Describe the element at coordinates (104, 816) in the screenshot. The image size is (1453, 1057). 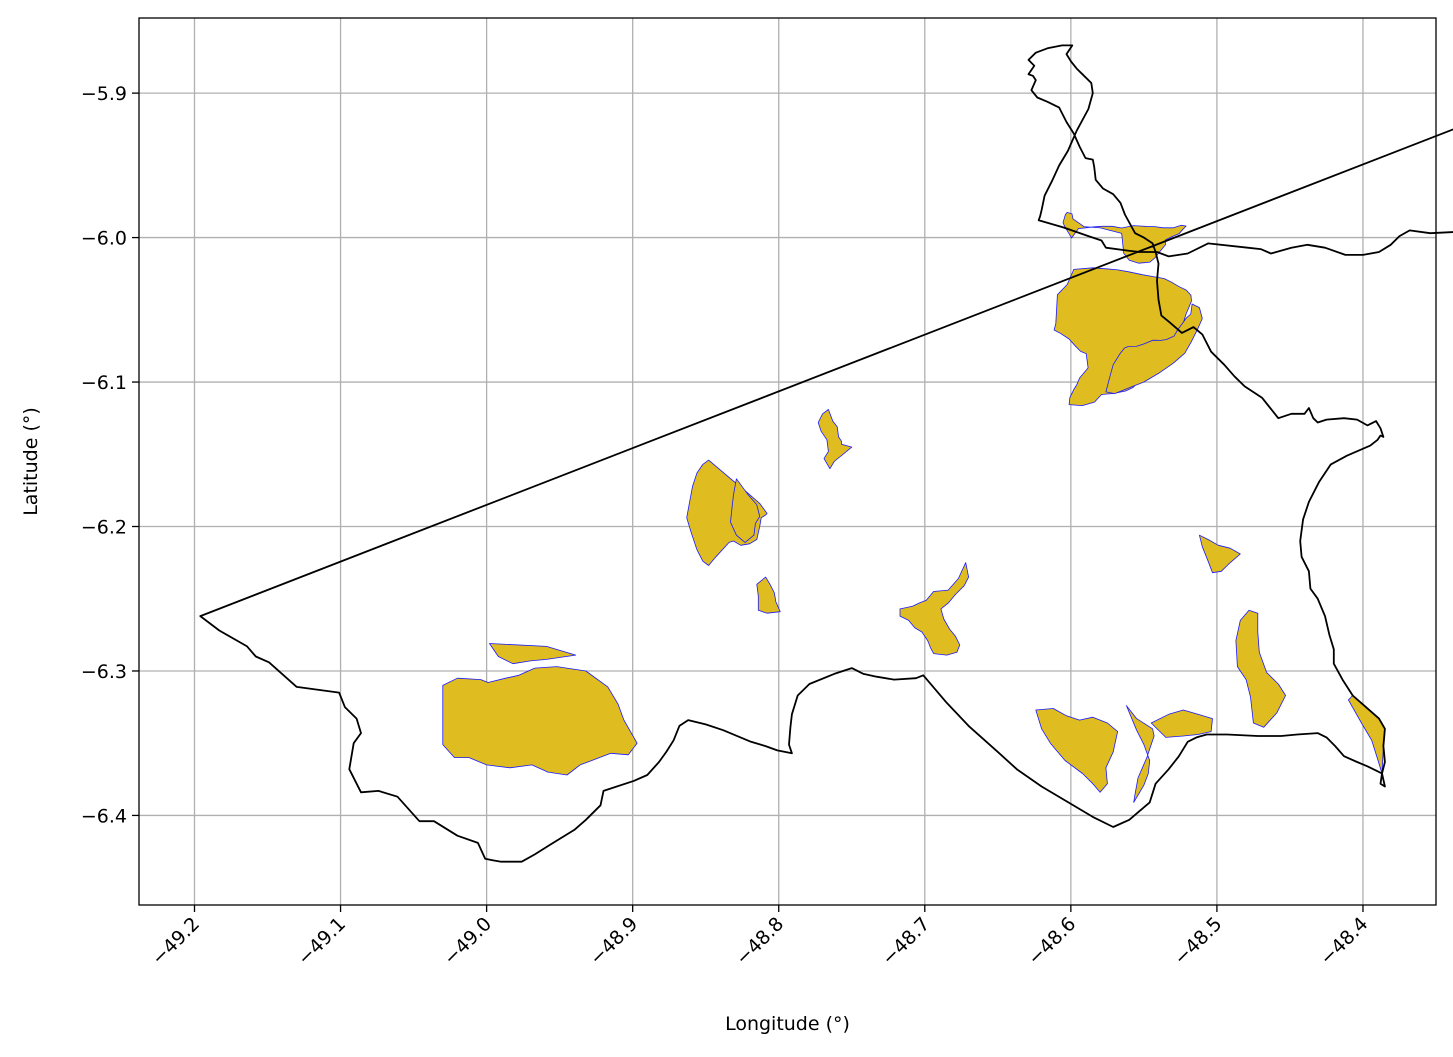
I see `y-tick-label: −6.4` at that location.